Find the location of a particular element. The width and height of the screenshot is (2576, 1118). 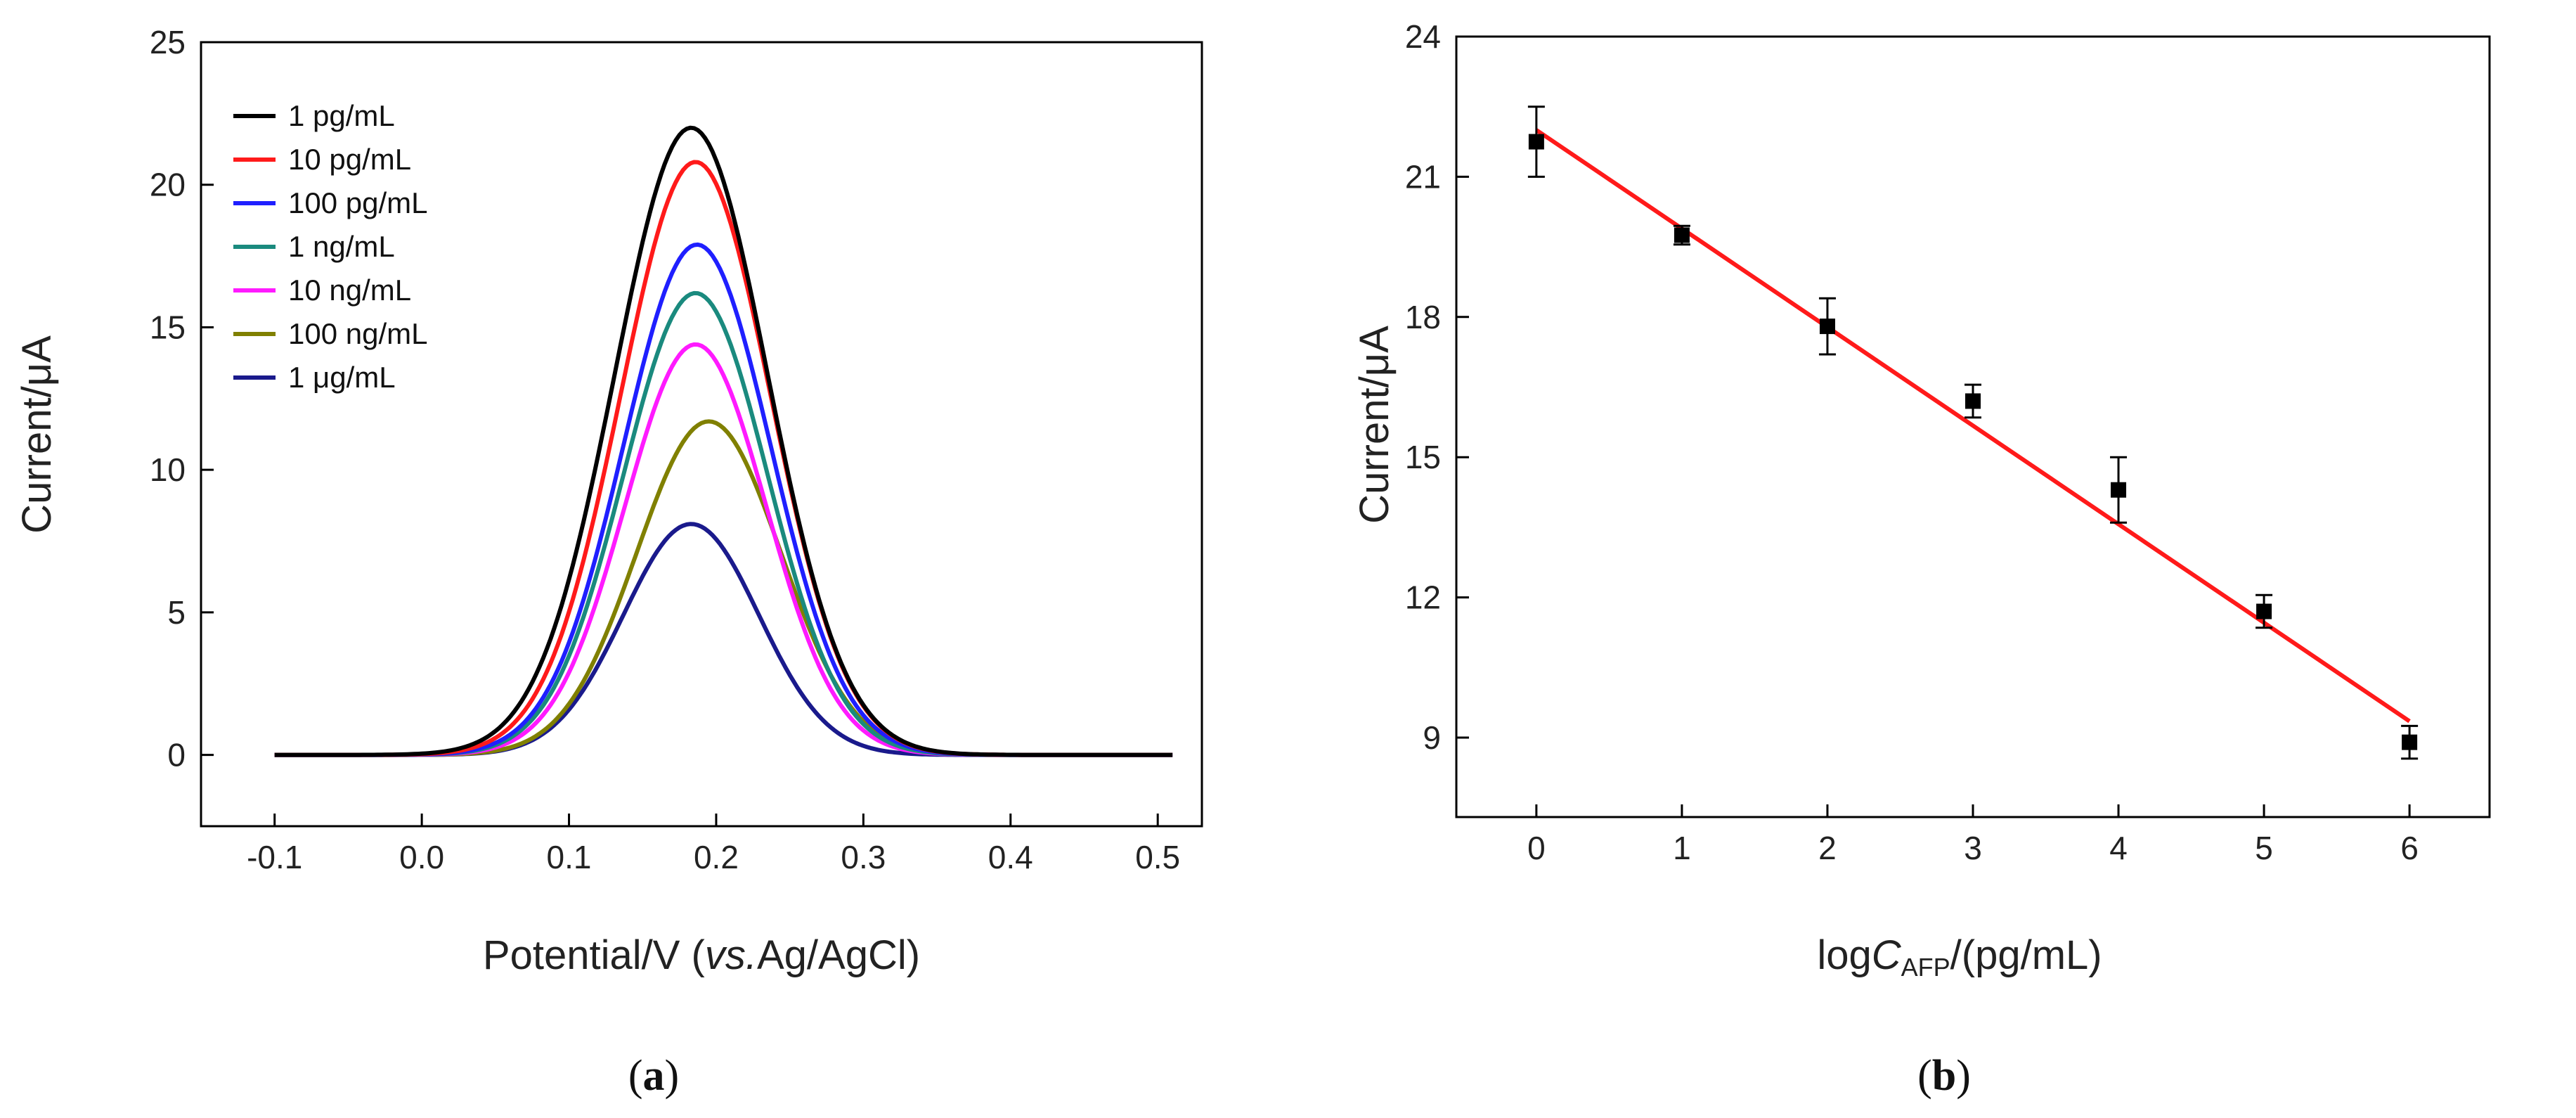

chart-b-x-tick-label: 2 is located at coordinates (1828, 848).